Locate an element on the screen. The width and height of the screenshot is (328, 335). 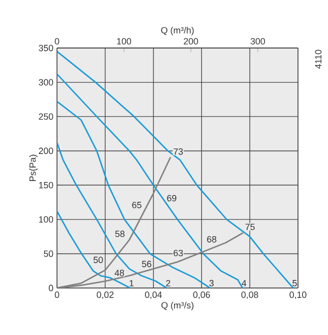
annotation: 63 is located at coordinates (178, 253).